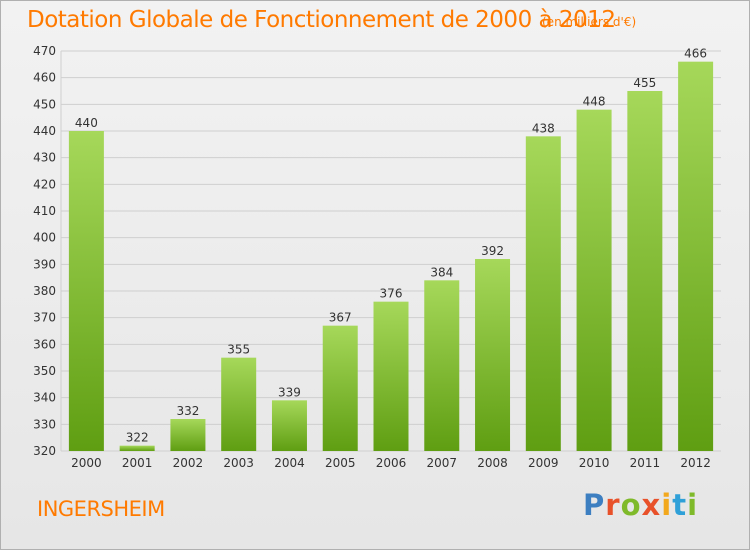  I want to click on x-tick-label: 2008, so click(492, 463).